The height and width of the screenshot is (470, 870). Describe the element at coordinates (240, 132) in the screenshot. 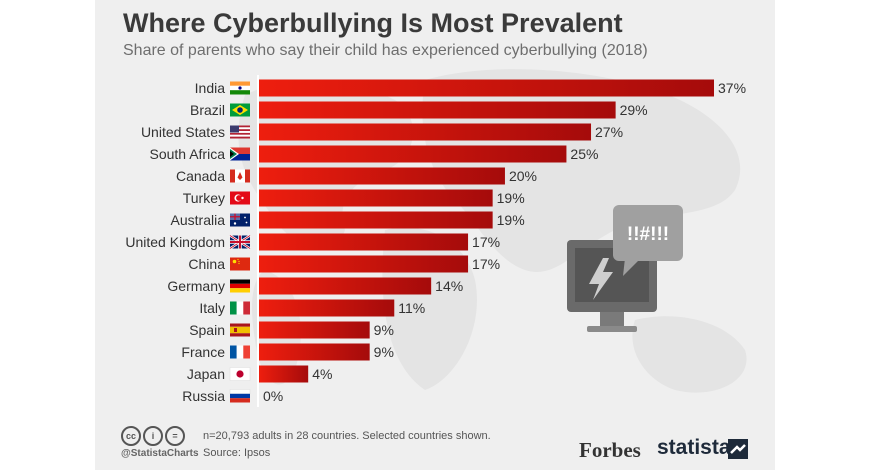

I see `united-states-flag-icon` at that location.